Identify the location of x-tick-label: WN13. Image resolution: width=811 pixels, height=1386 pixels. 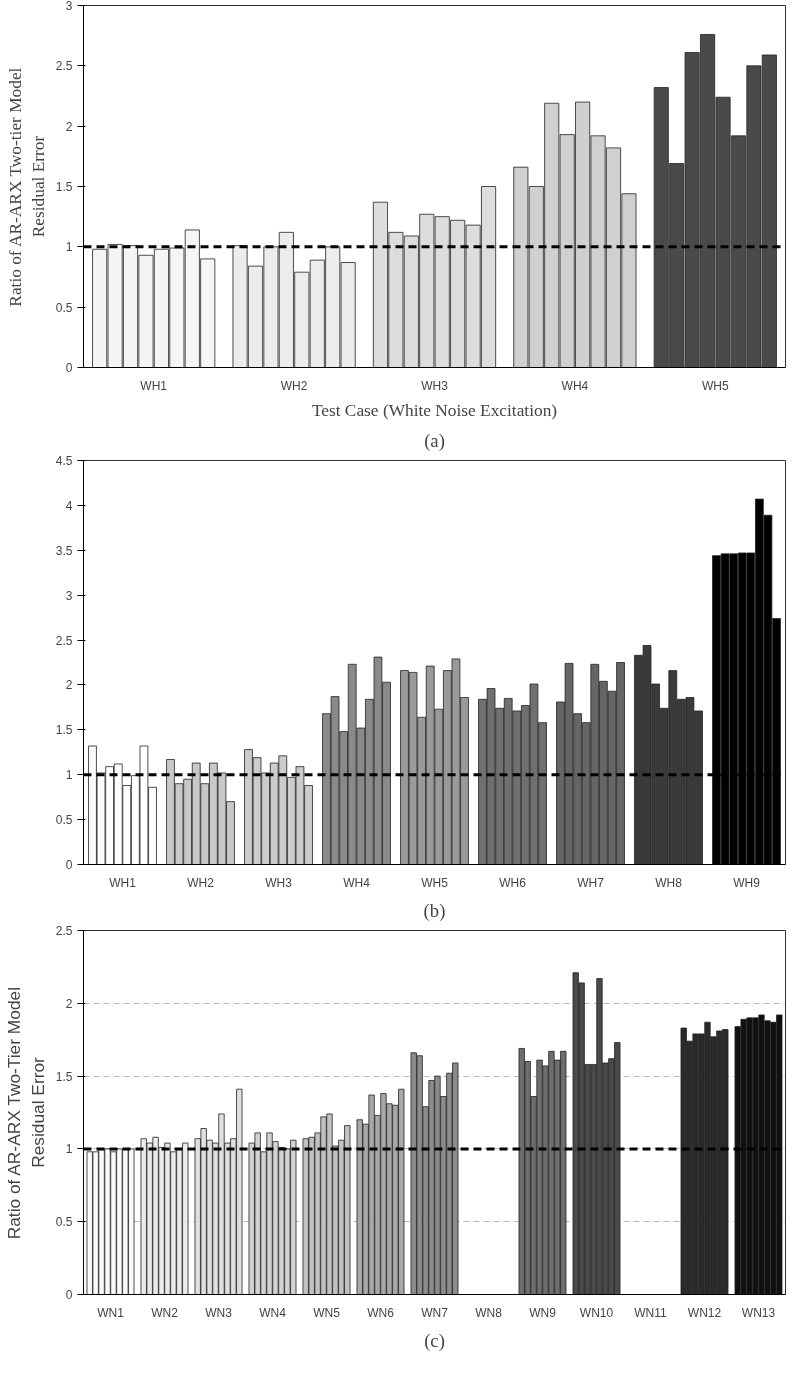
(758, 1312).